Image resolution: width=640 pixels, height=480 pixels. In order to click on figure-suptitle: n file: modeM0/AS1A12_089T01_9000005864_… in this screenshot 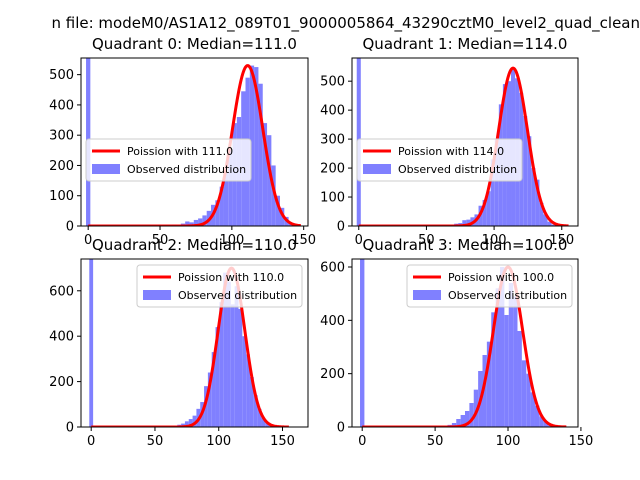, I will do `click(345, 23)`.